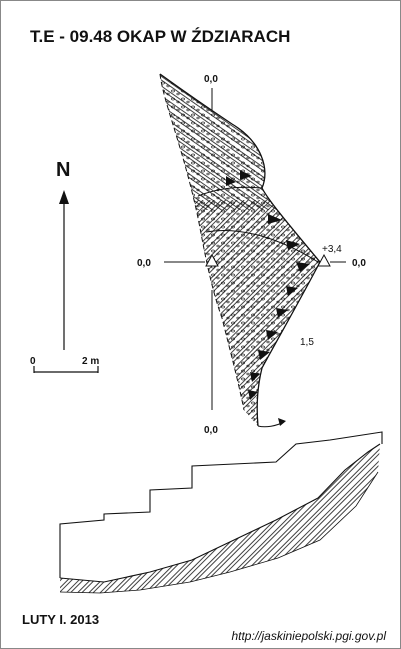 This screenshot has width=401, height=649. Describe the element at coordinates (60, 619) in the screenshot. I see `survey-date: LUTY I. 2013` at that location.